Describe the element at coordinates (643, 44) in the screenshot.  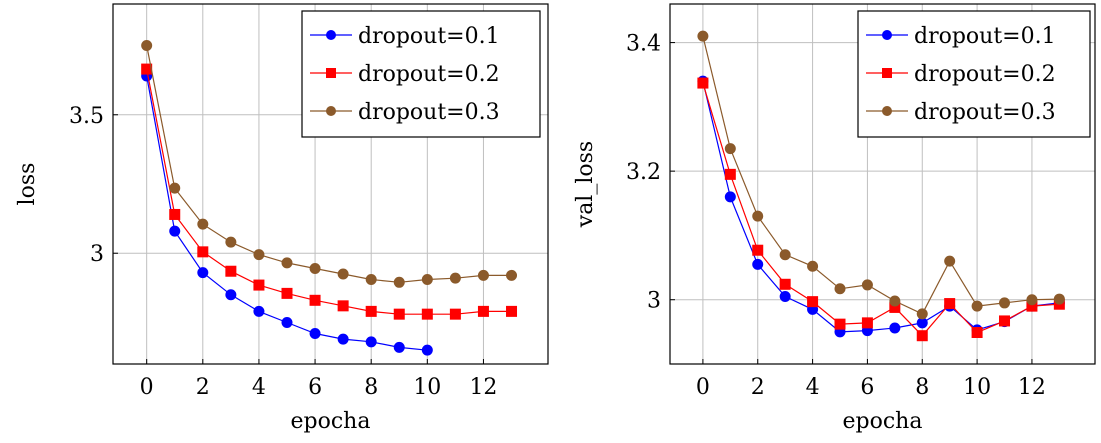
I see `y-tick-label: 3.4` at that location.